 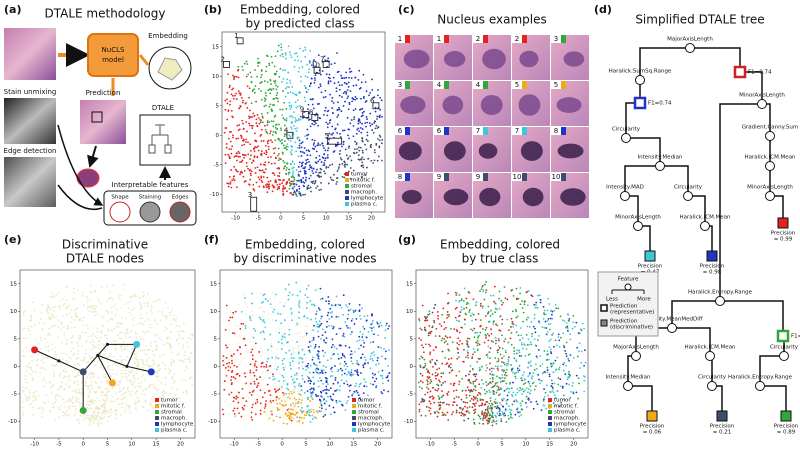 I want to click on feature-label: Intensity.MAD, so click(x=625, y=188).